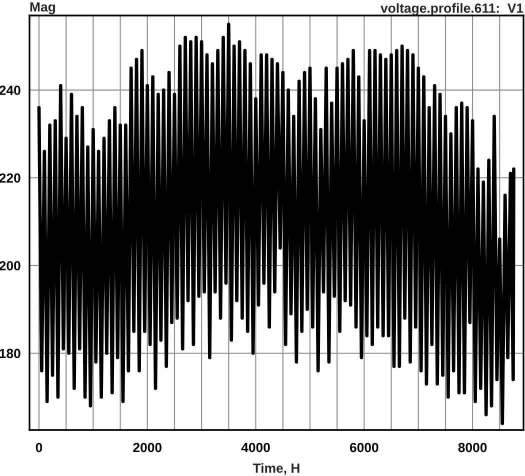 This screenshot has width=525, height=476. I want to click on x-axis-title: Time, H, so click(276, 469).